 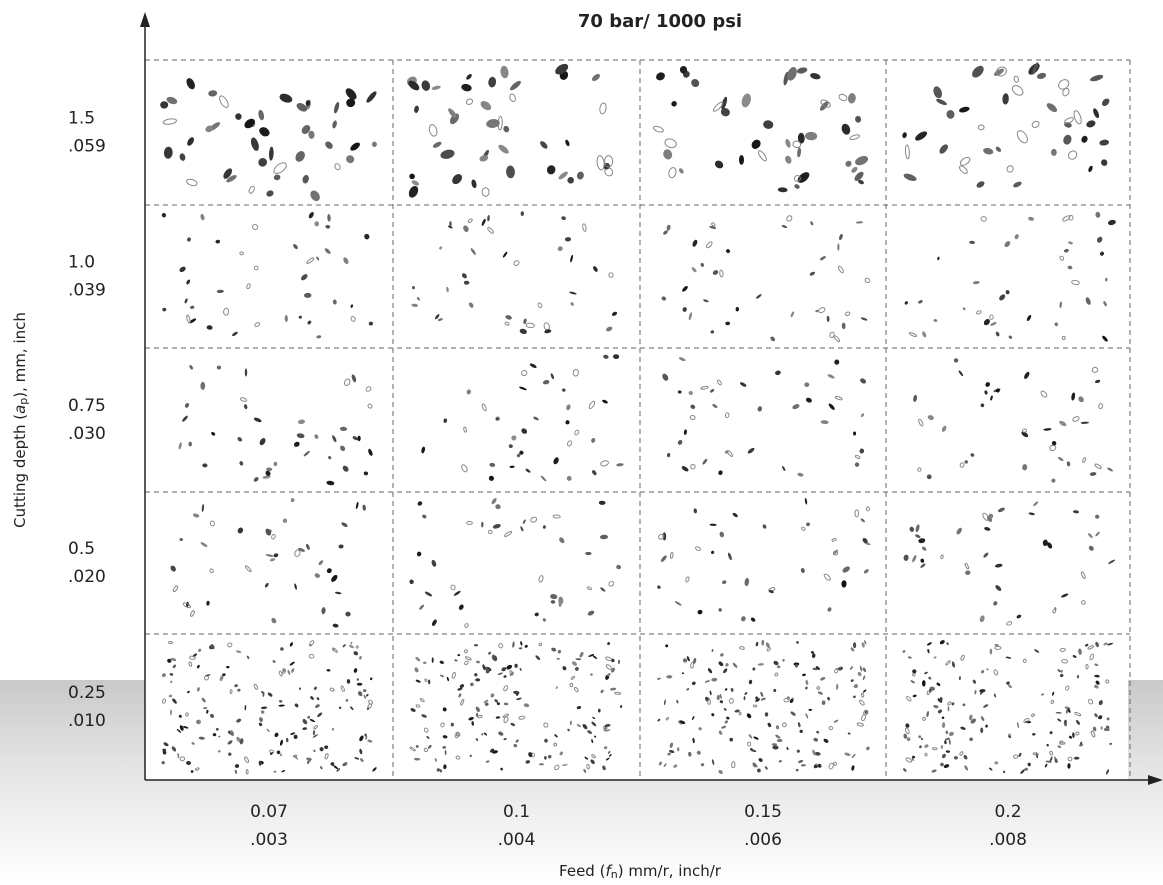 I want to click on column-label-inch: .008, so click(x=1008, y=840).